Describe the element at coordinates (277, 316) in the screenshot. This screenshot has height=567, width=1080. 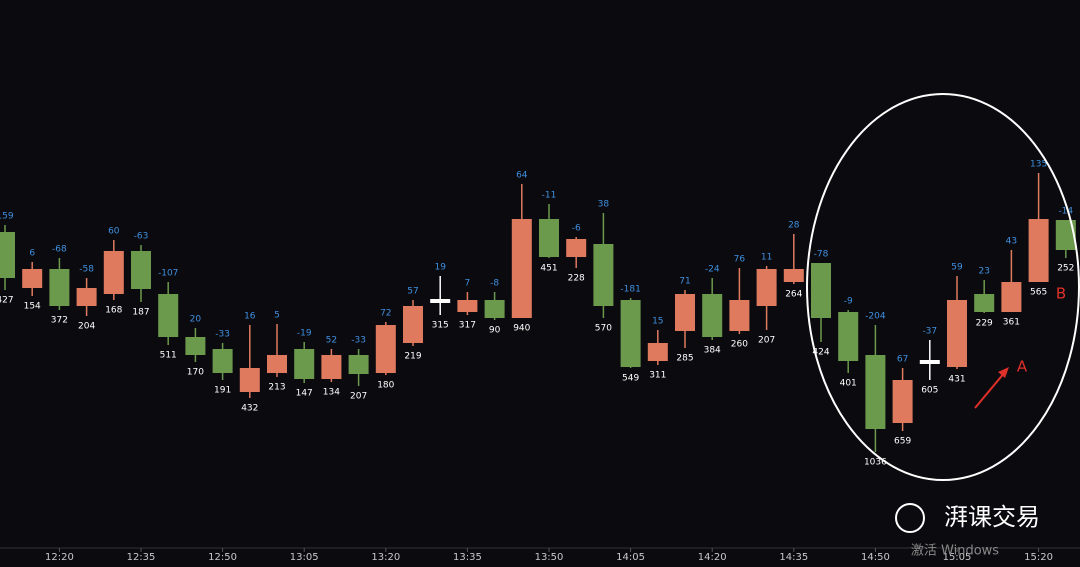
I see `delta-label: 5` at that location.